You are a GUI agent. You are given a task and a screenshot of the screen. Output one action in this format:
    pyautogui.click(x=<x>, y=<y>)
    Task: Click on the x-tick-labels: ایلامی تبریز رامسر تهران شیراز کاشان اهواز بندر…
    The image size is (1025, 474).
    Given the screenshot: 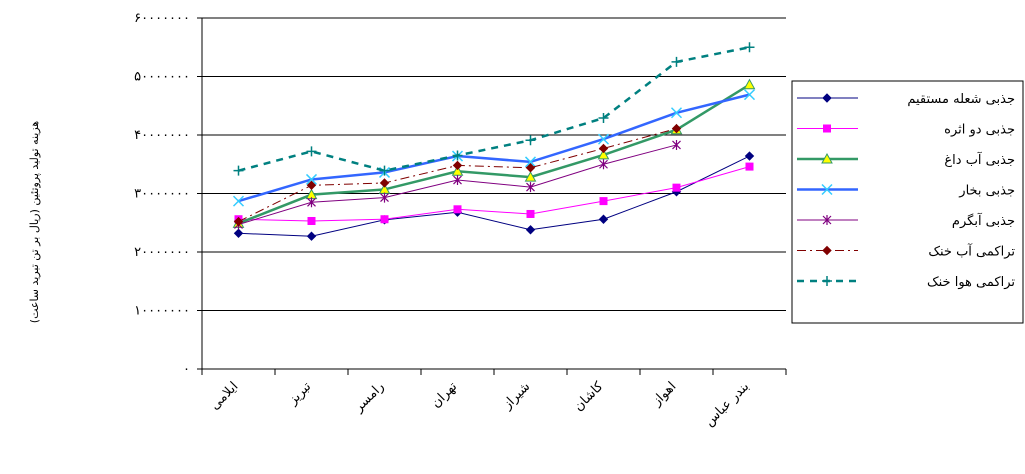 What is the action you would take?
    pyautogui.click(x=480, y=404)
    